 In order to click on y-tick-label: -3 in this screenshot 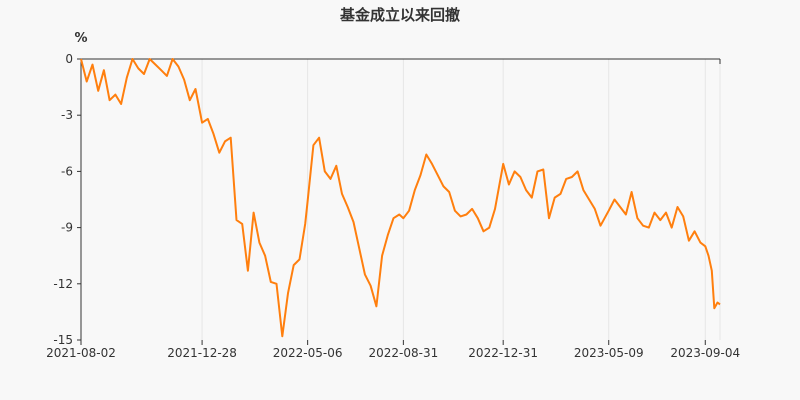, I will do `click(67, 115)`.